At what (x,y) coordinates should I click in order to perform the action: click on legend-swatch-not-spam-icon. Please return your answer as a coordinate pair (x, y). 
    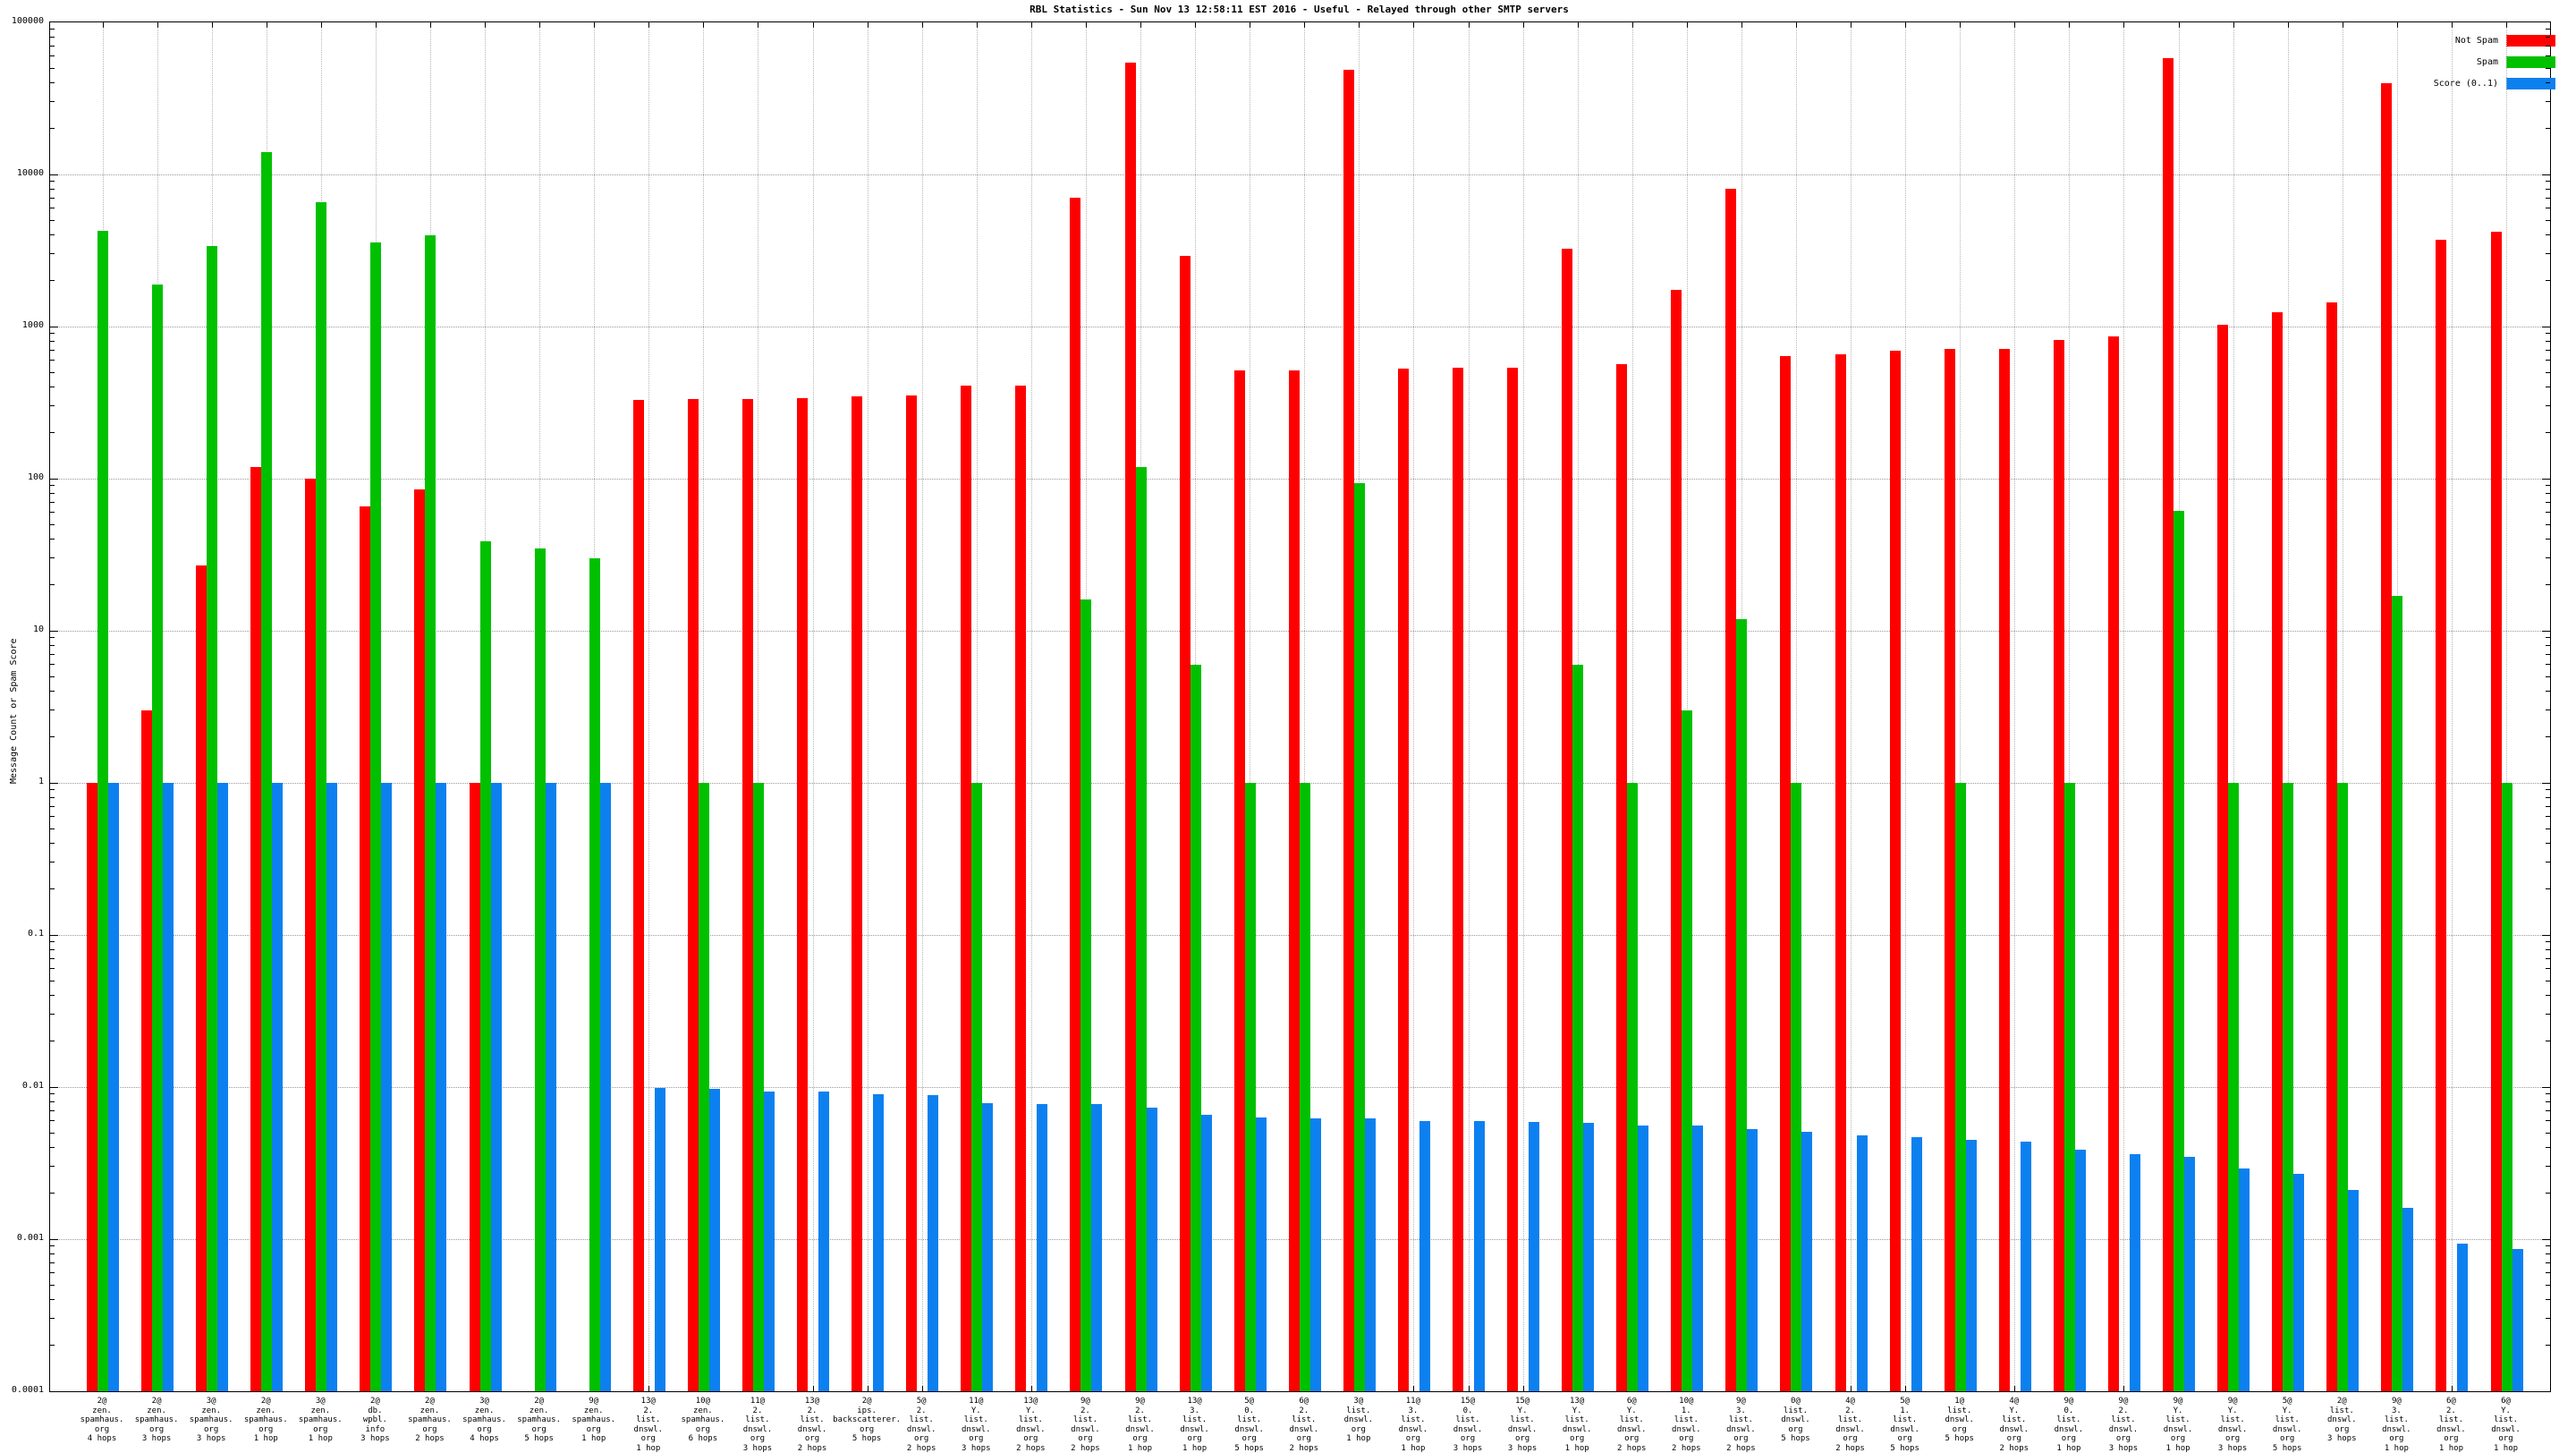
    Looking at the image, I should click on (2530, 40).